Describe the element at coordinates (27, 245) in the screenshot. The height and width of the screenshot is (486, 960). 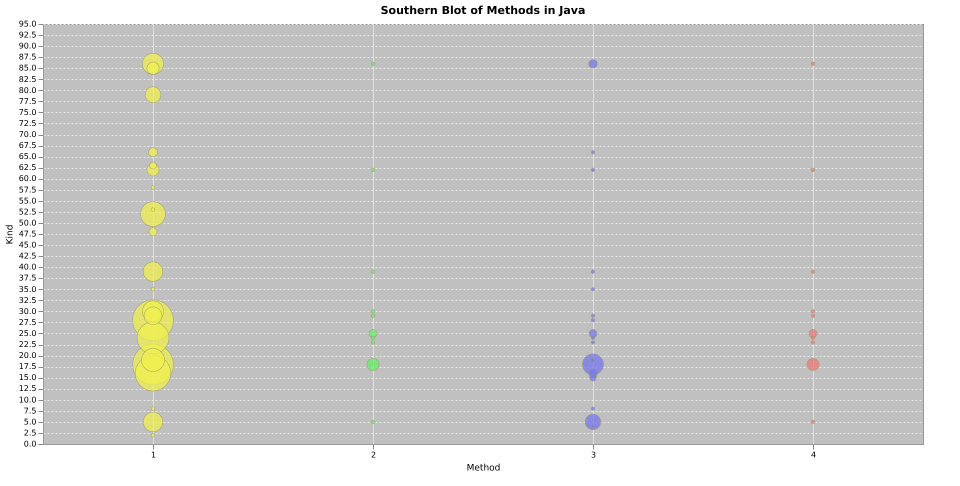
I see `y-tick-label: 45.0` at that location.